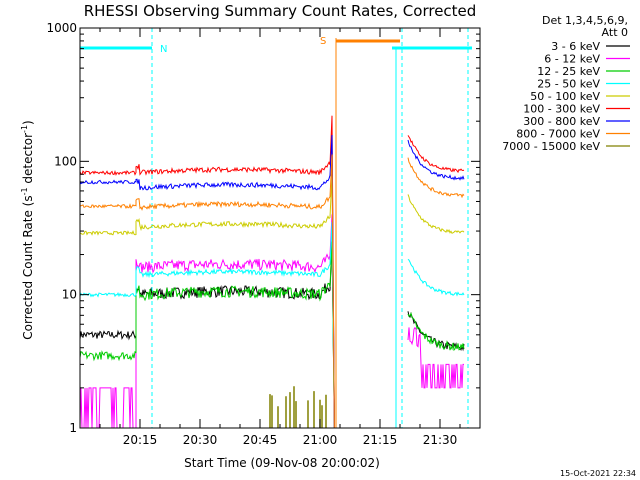  Describe the element at coordinates (440, 440) in the screenshot. I see `x-tick-label: 21:30` at that location.